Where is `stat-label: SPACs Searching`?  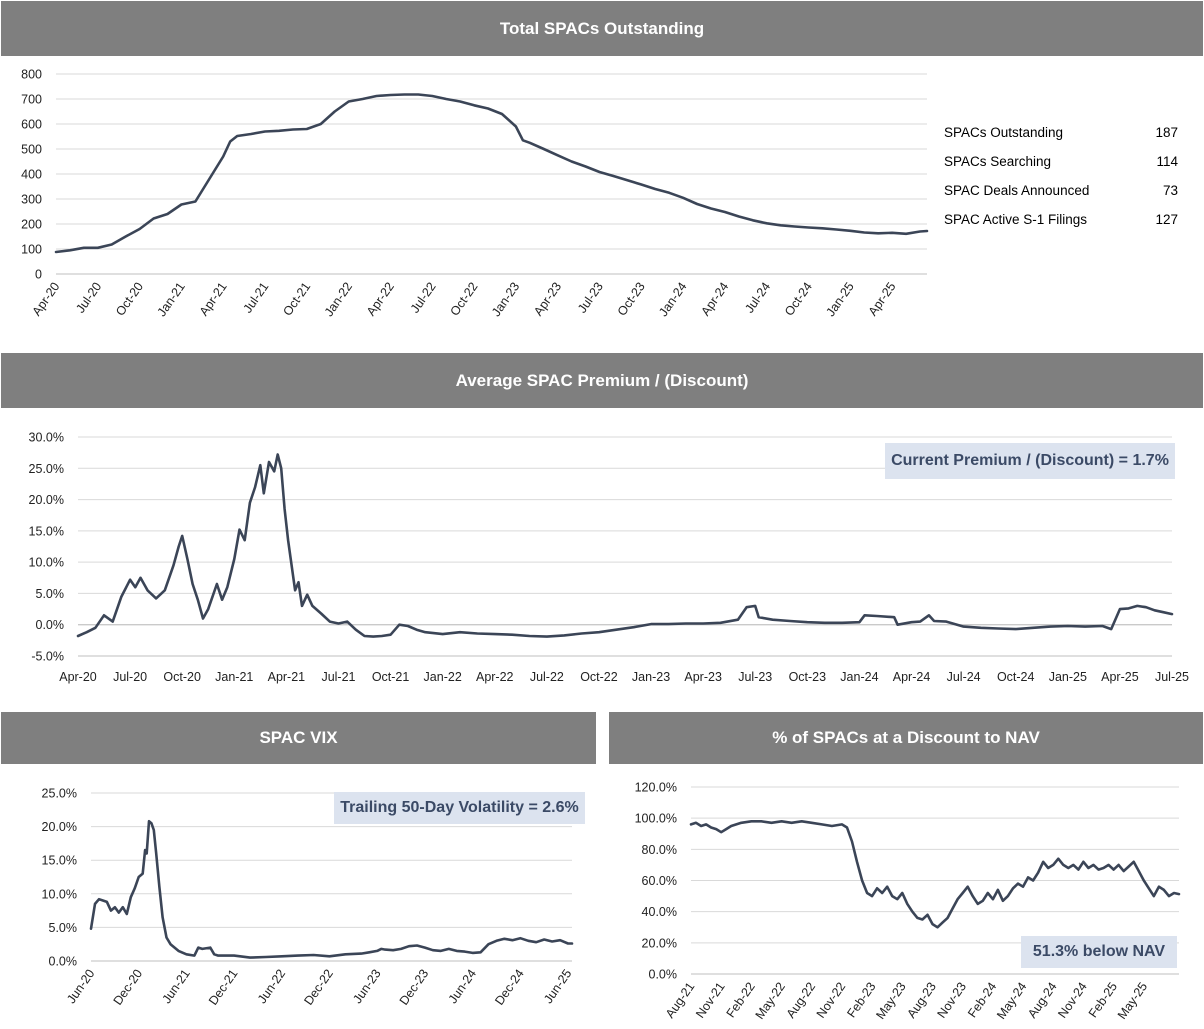 stat-label: SPACs Searching is located at coordinates (998, 161).